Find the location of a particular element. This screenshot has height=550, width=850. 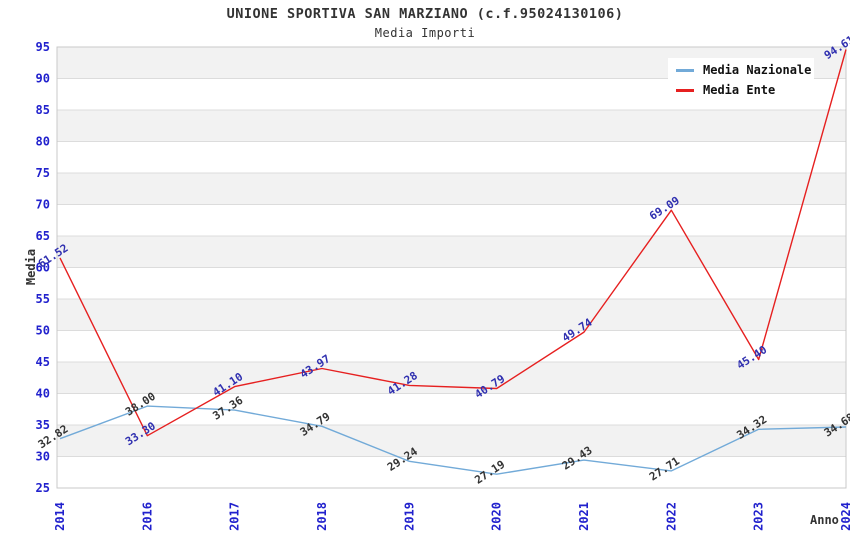

chart-subtitle: Media Importi is located at coordinates (425, 33).